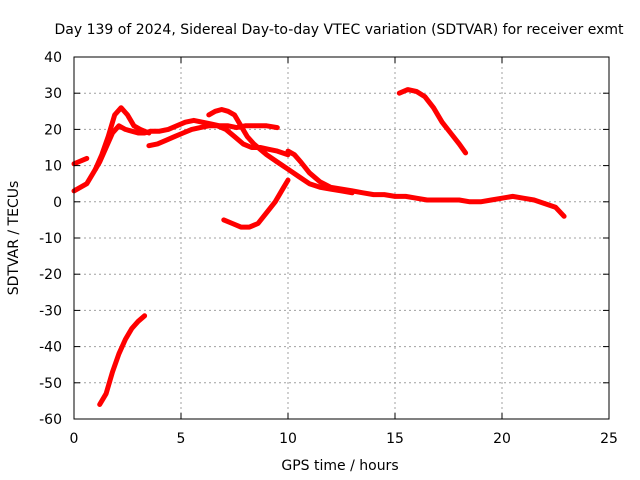  Describe the element at coordinates (609, 439) in the screenshot. I see `x-tick-label: 25` at that location.